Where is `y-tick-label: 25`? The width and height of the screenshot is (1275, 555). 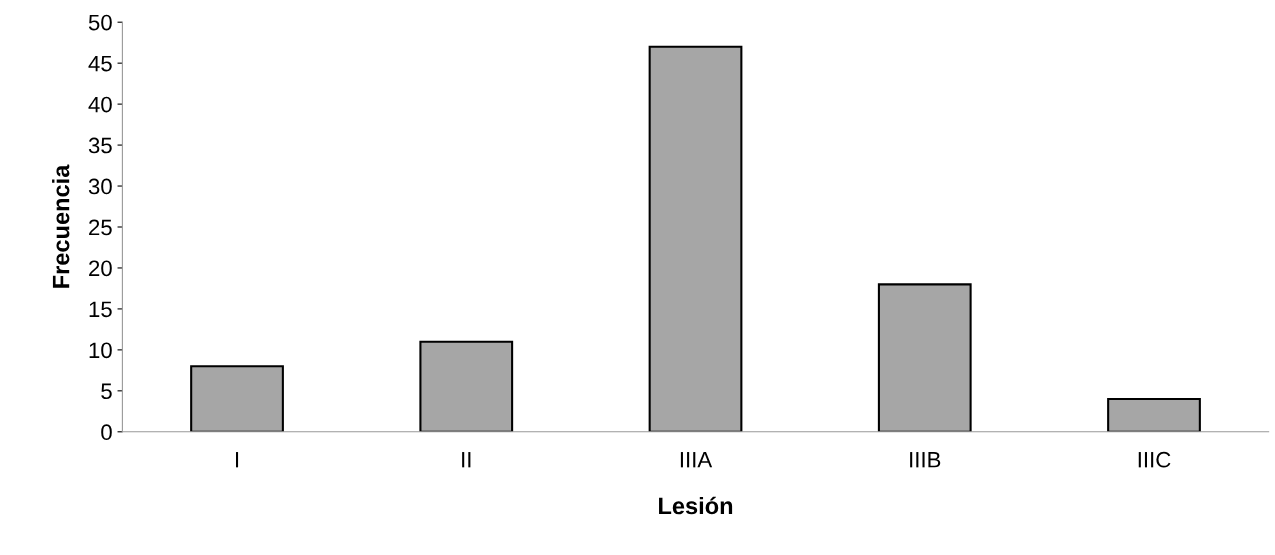 y-tick-label: 25 is located at coordinates (100, 227).